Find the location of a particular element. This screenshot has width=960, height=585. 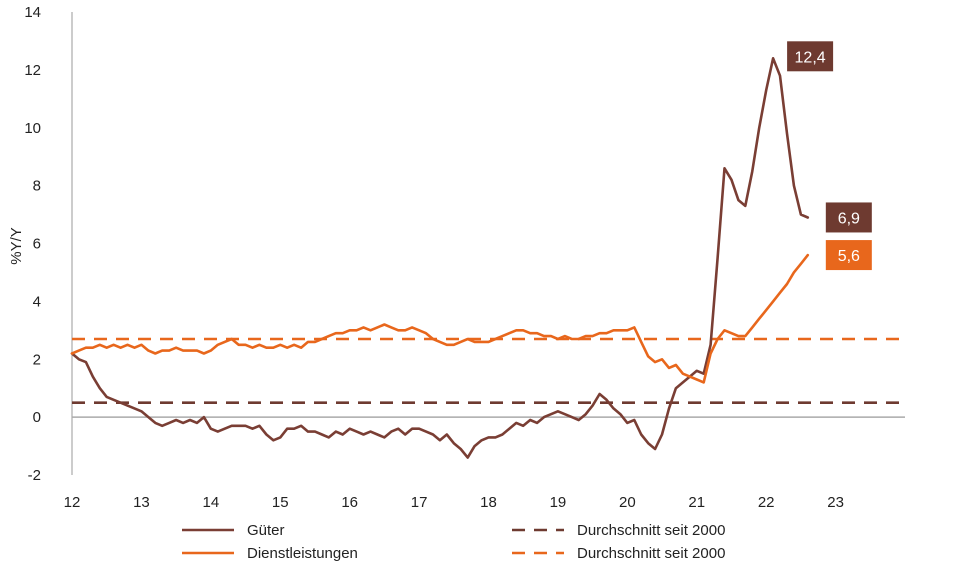

x-tick-label: 13 is located at coordinates (141, 502).